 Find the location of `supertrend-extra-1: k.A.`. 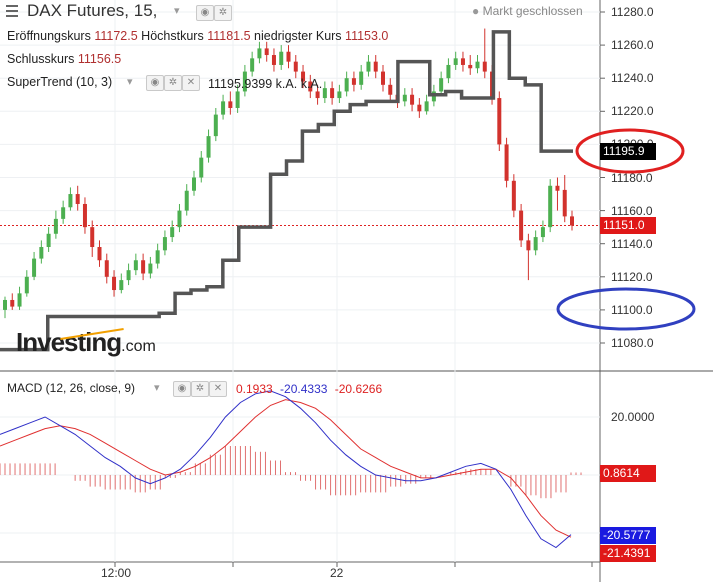

supertrend-extra-1: k.A. is located at coordinates (286, 84).